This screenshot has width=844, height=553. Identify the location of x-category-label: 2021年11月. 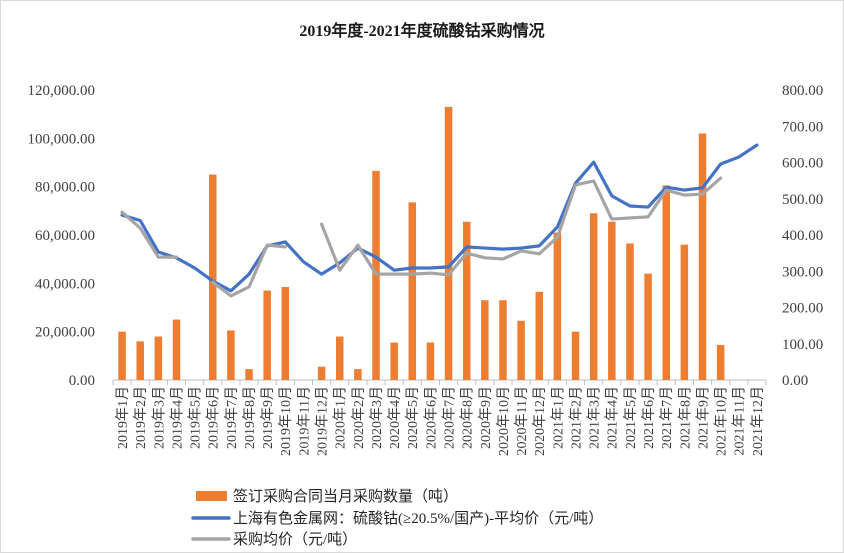
(740, 420).